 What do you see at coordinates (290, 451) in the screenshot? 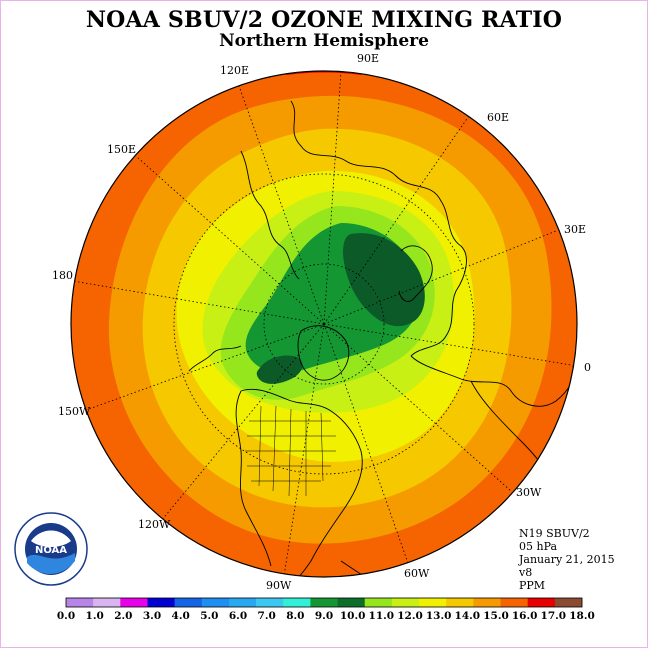
I see `us-state-grid` at bounding box center [290, 451].